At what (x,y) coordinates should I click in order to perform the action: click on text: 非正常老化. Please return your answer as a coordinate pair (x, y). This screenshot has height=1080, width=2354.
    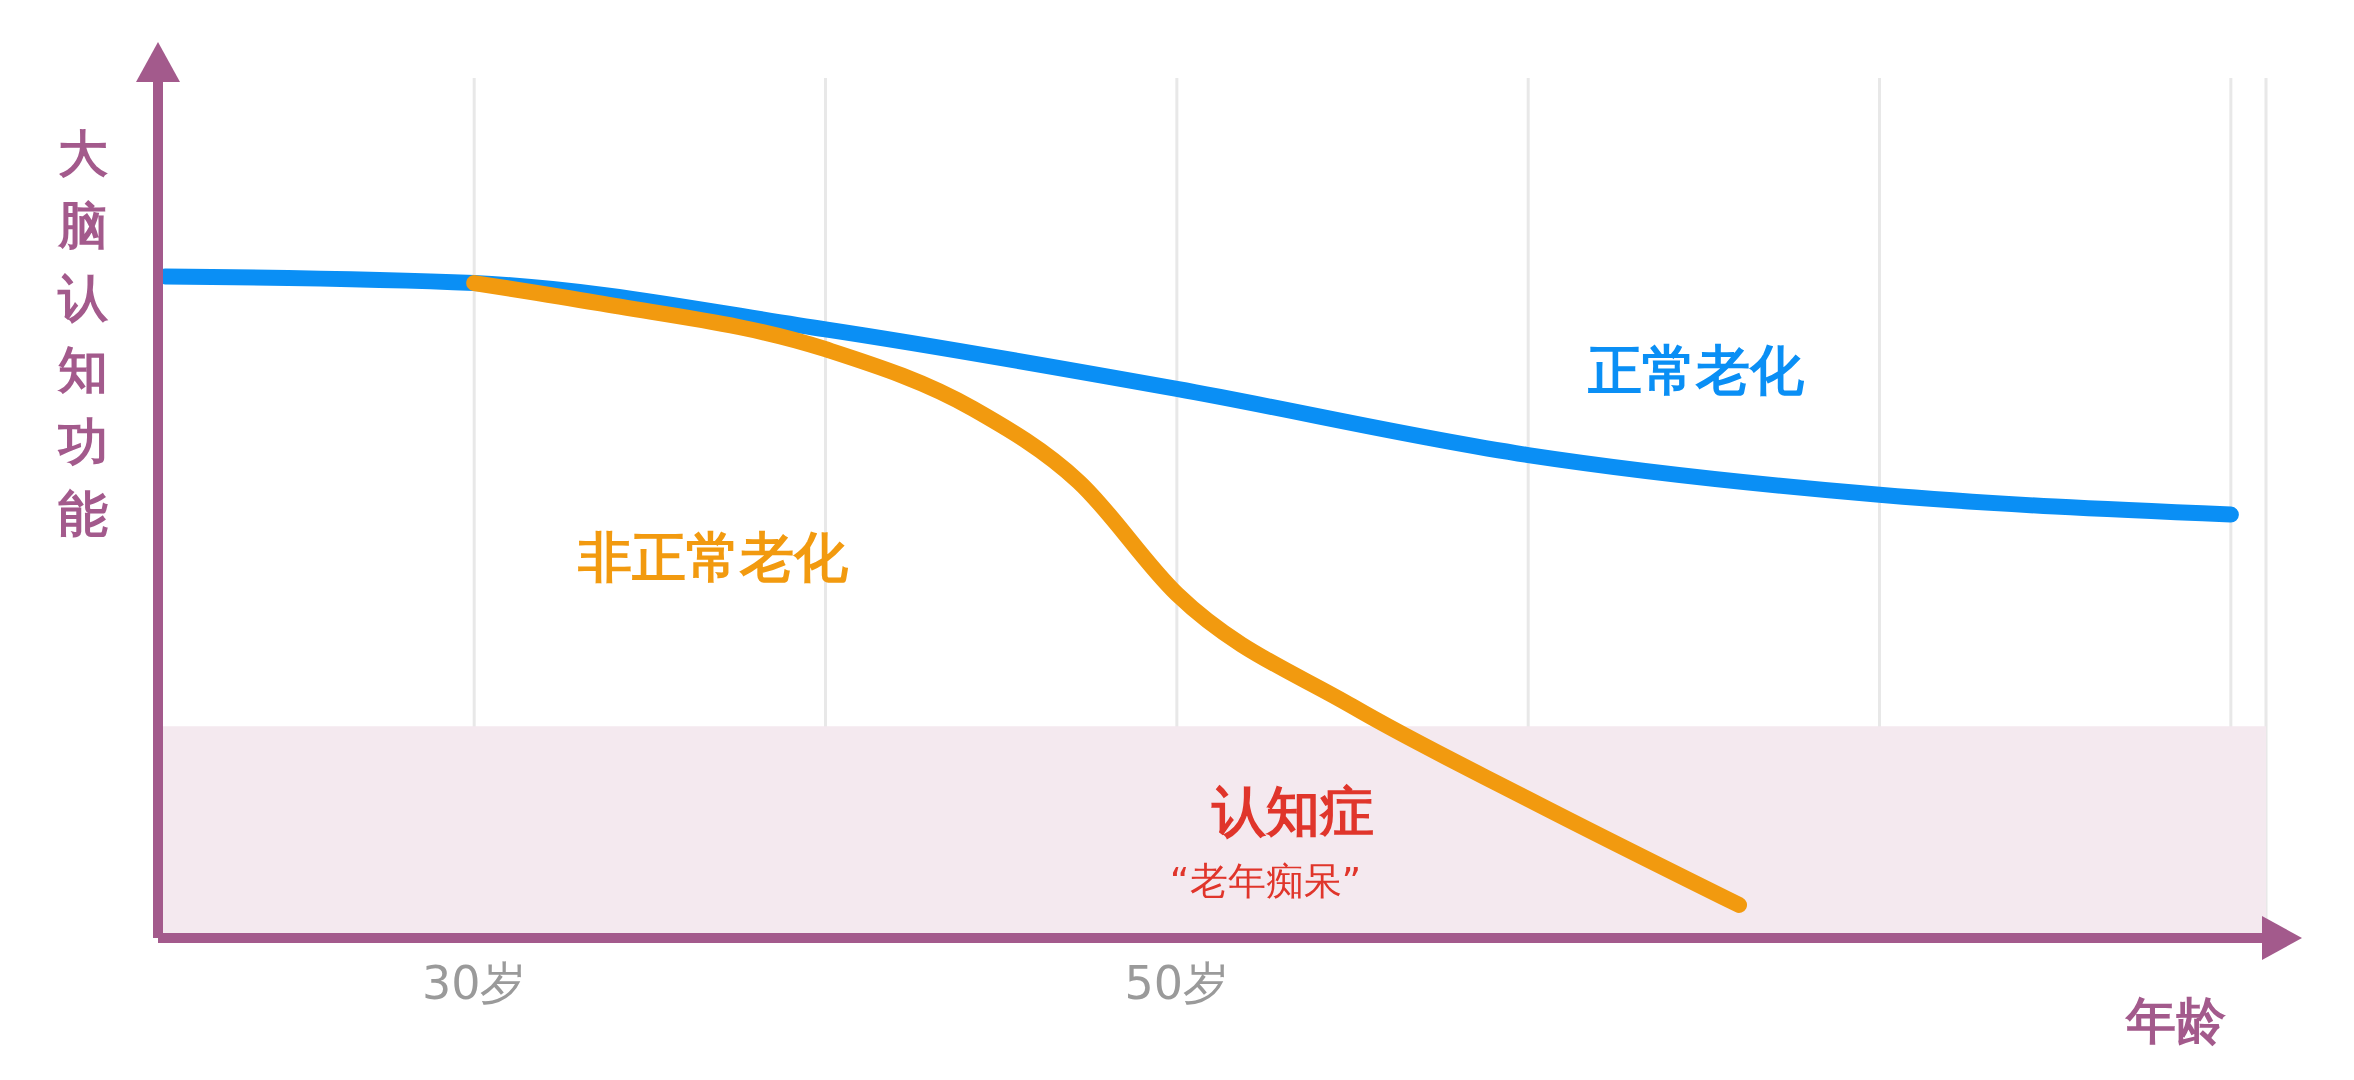
    Looking at the image, I should click on (713, 557).